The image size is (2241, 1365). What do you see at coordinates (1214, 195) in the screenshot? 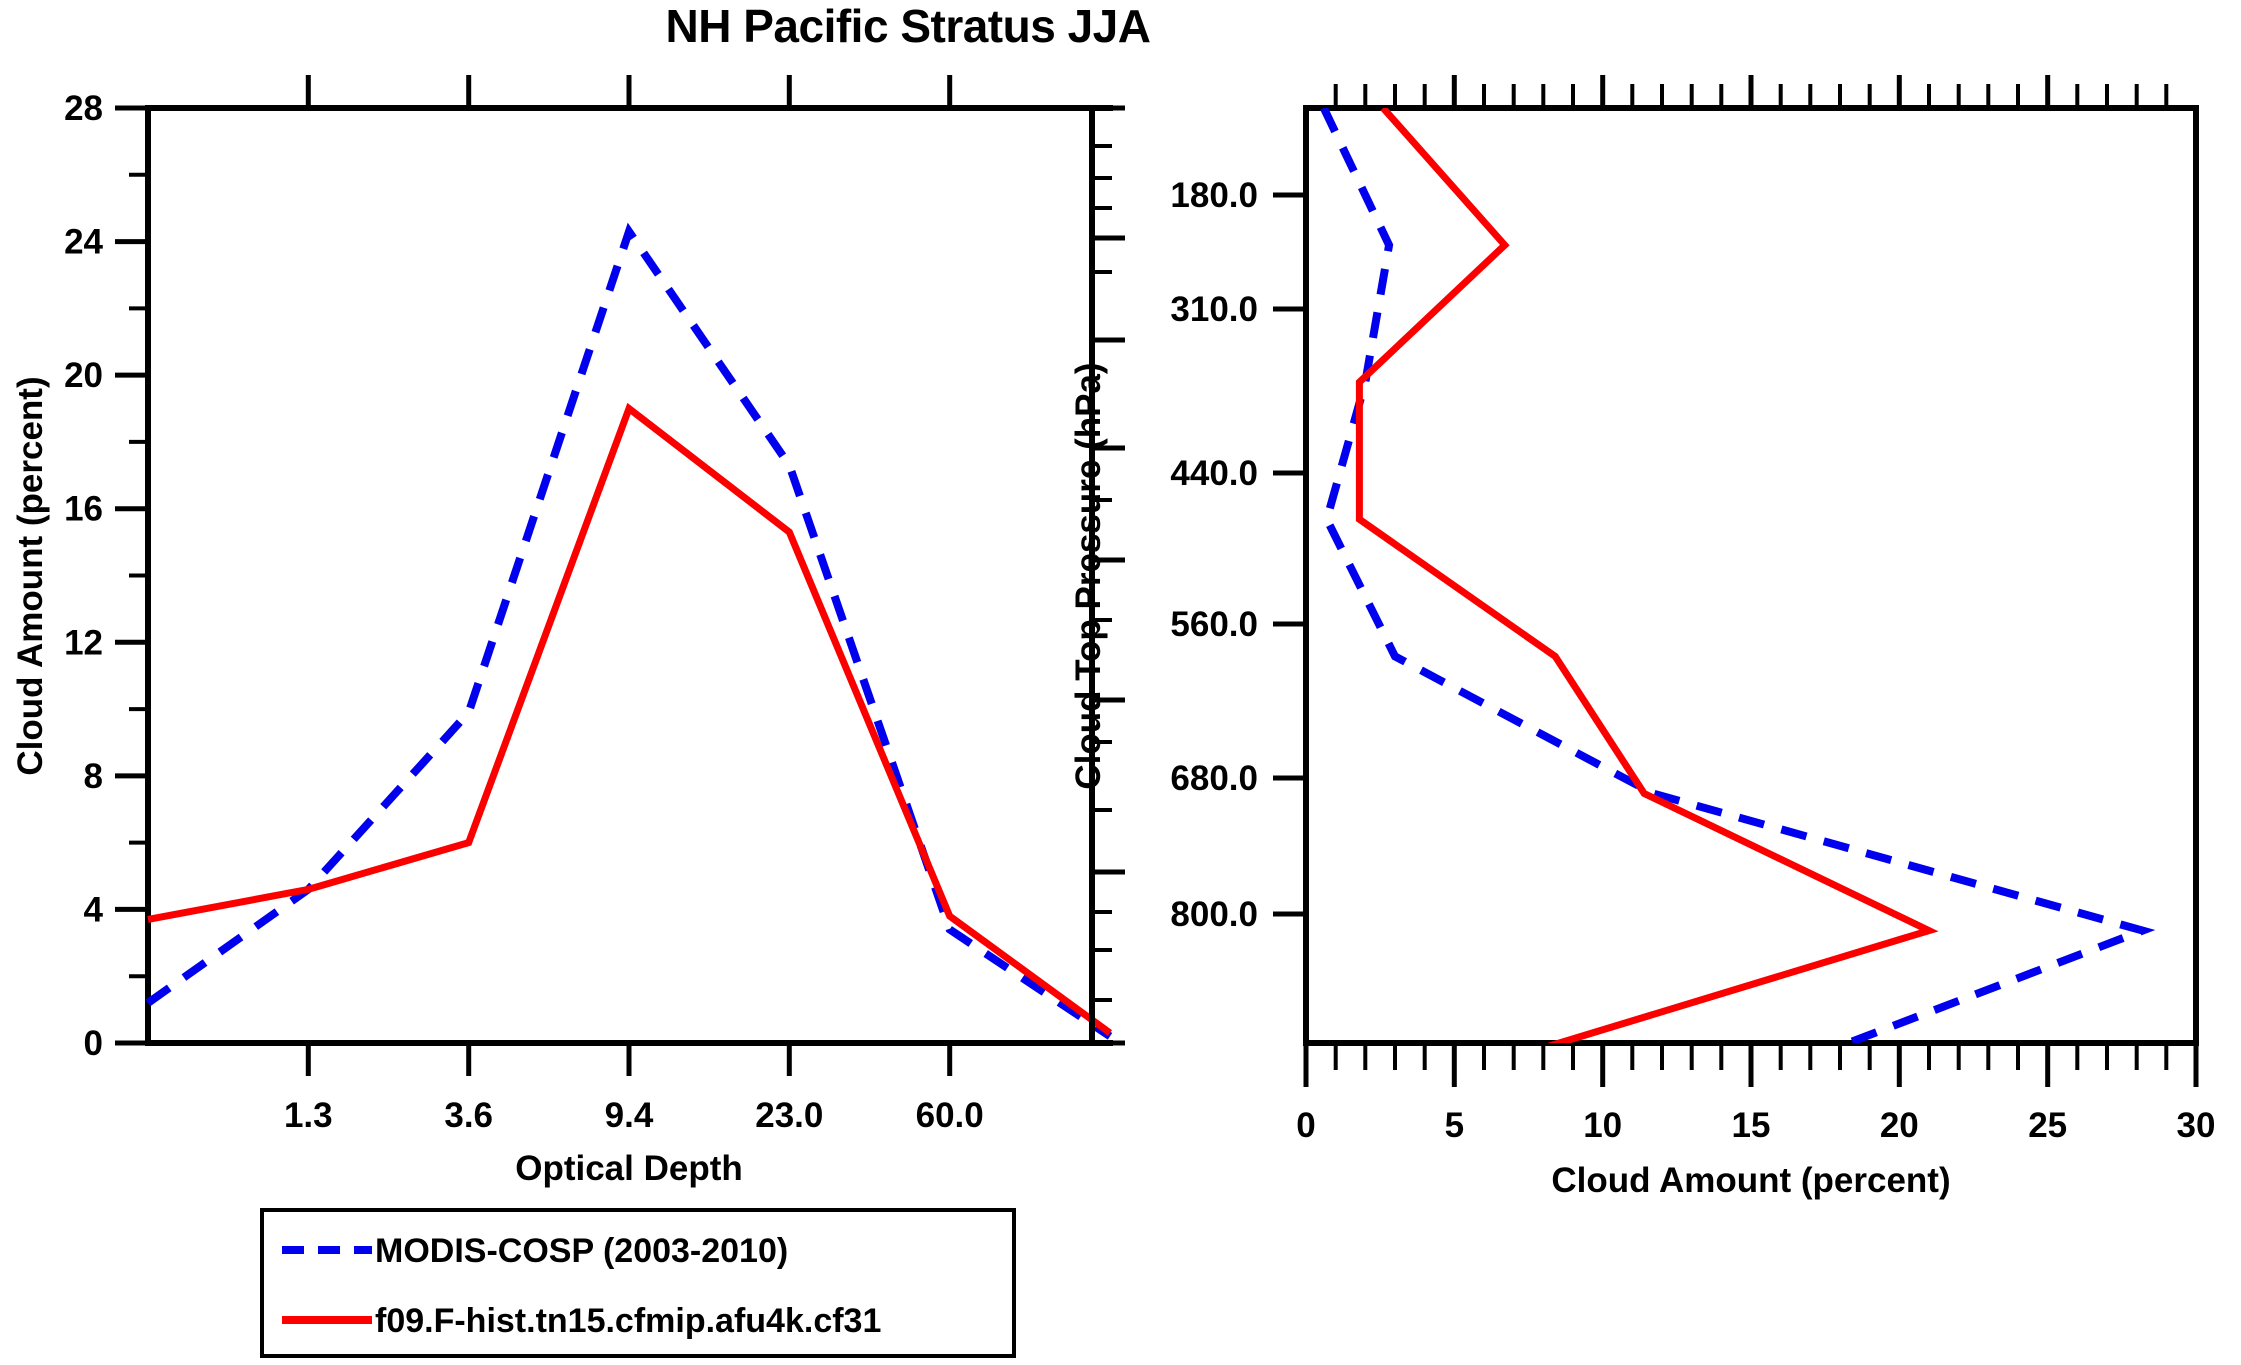
I see `y-tick-label: 180.0` at bounding box center [1214, 195].